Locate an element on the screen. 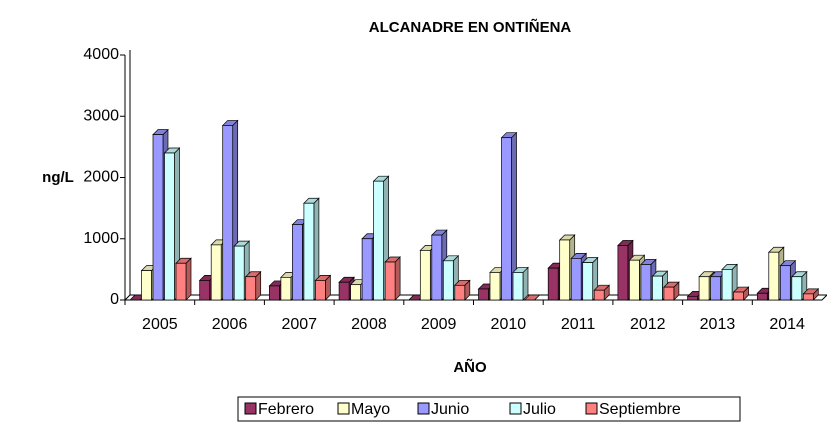 The width and height of the screenshot is (827, 424). y-tick-label: 0 is located at coordinates (114, 299).